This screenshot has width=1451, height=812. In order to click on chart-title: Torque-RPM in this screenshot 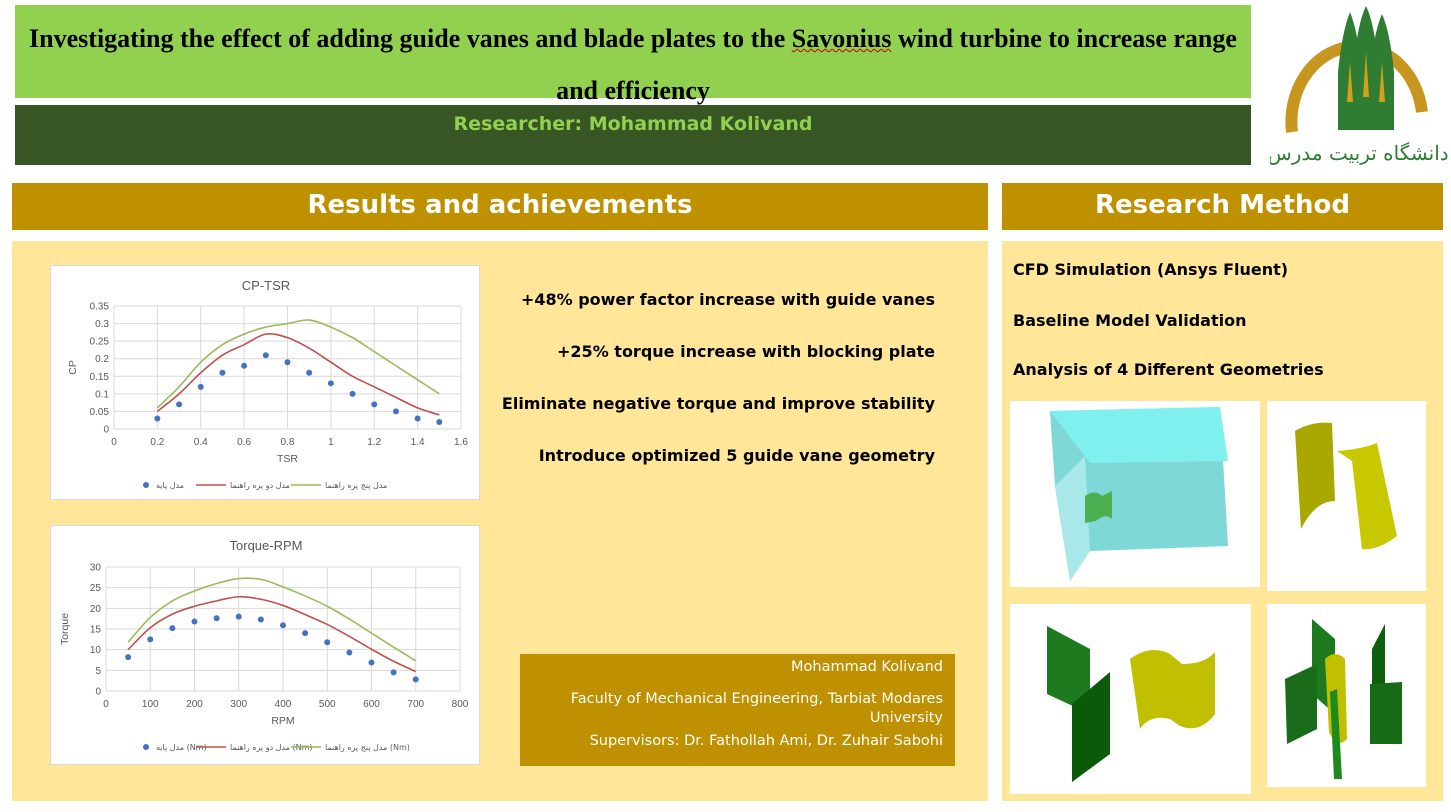, I will do `click(266, 545)`.